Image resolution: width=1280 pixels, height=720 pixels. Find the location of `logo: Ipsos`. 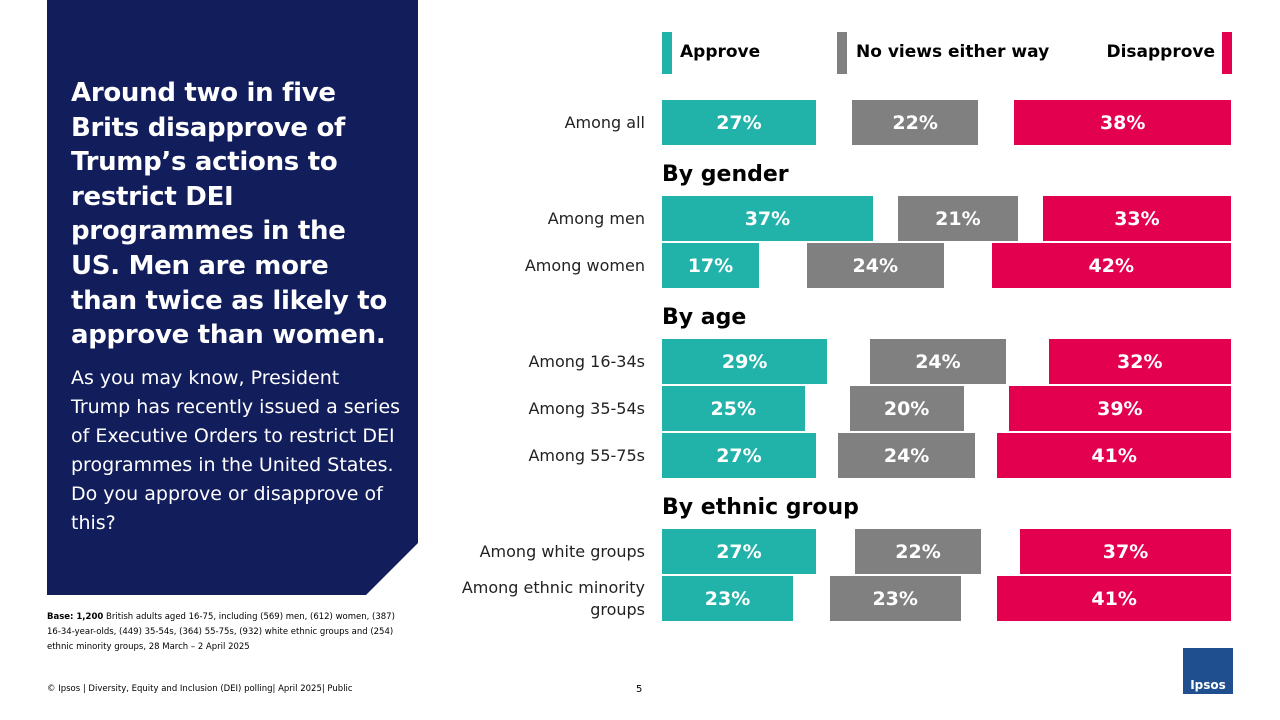

logo: Ipsos is located at coordinates (1208, 671).